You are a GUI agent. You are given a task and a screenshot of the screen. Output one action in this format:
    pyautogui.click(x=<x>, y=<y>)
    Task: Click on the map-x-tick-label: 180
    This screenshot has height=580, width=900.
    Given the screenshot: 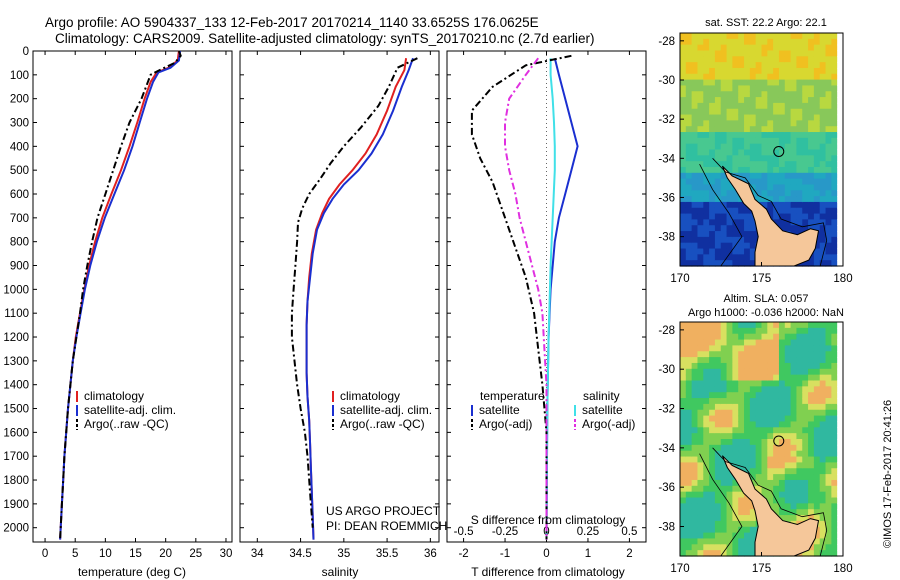 What is the action you would take?
    pyautogui.click(x=842, y=279)
    